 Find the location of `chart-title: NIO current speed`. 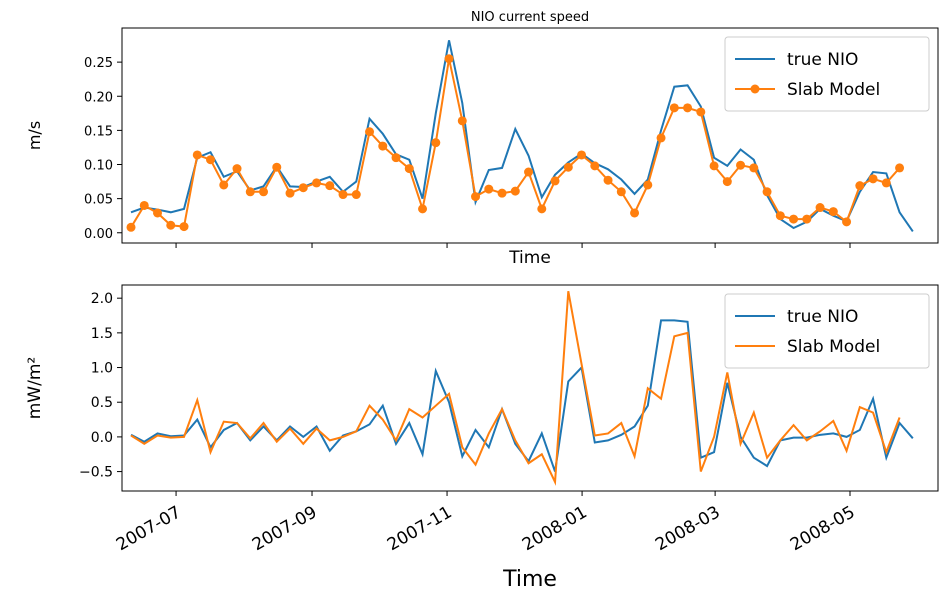

chart-title: NIO current speed is located at coordinates (530, 17).